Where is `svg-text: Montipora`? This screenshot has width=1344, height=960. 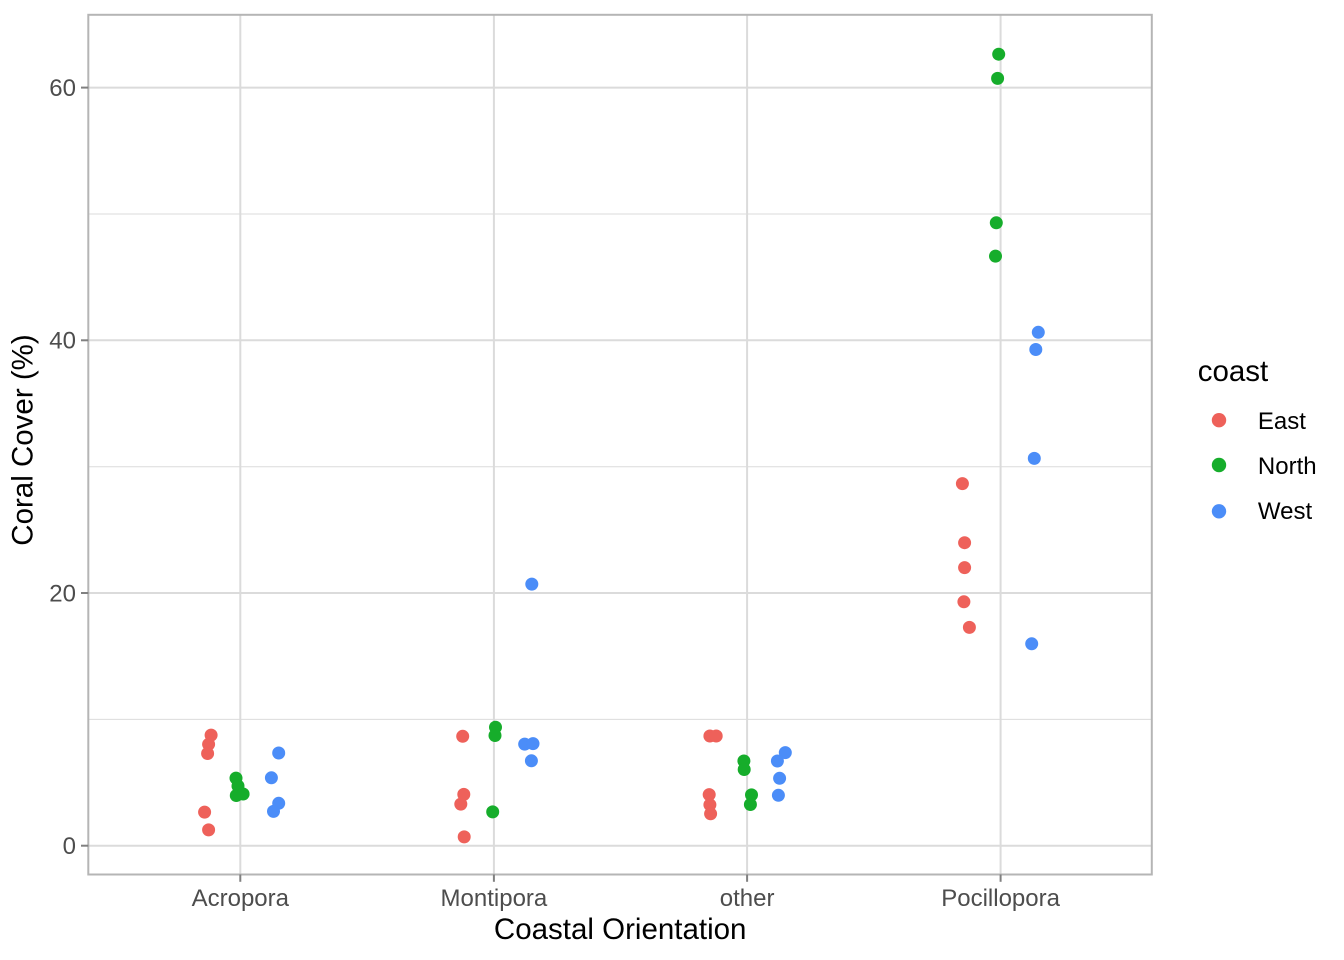 svg-text: Montipora is located at coordinates (494, 898).